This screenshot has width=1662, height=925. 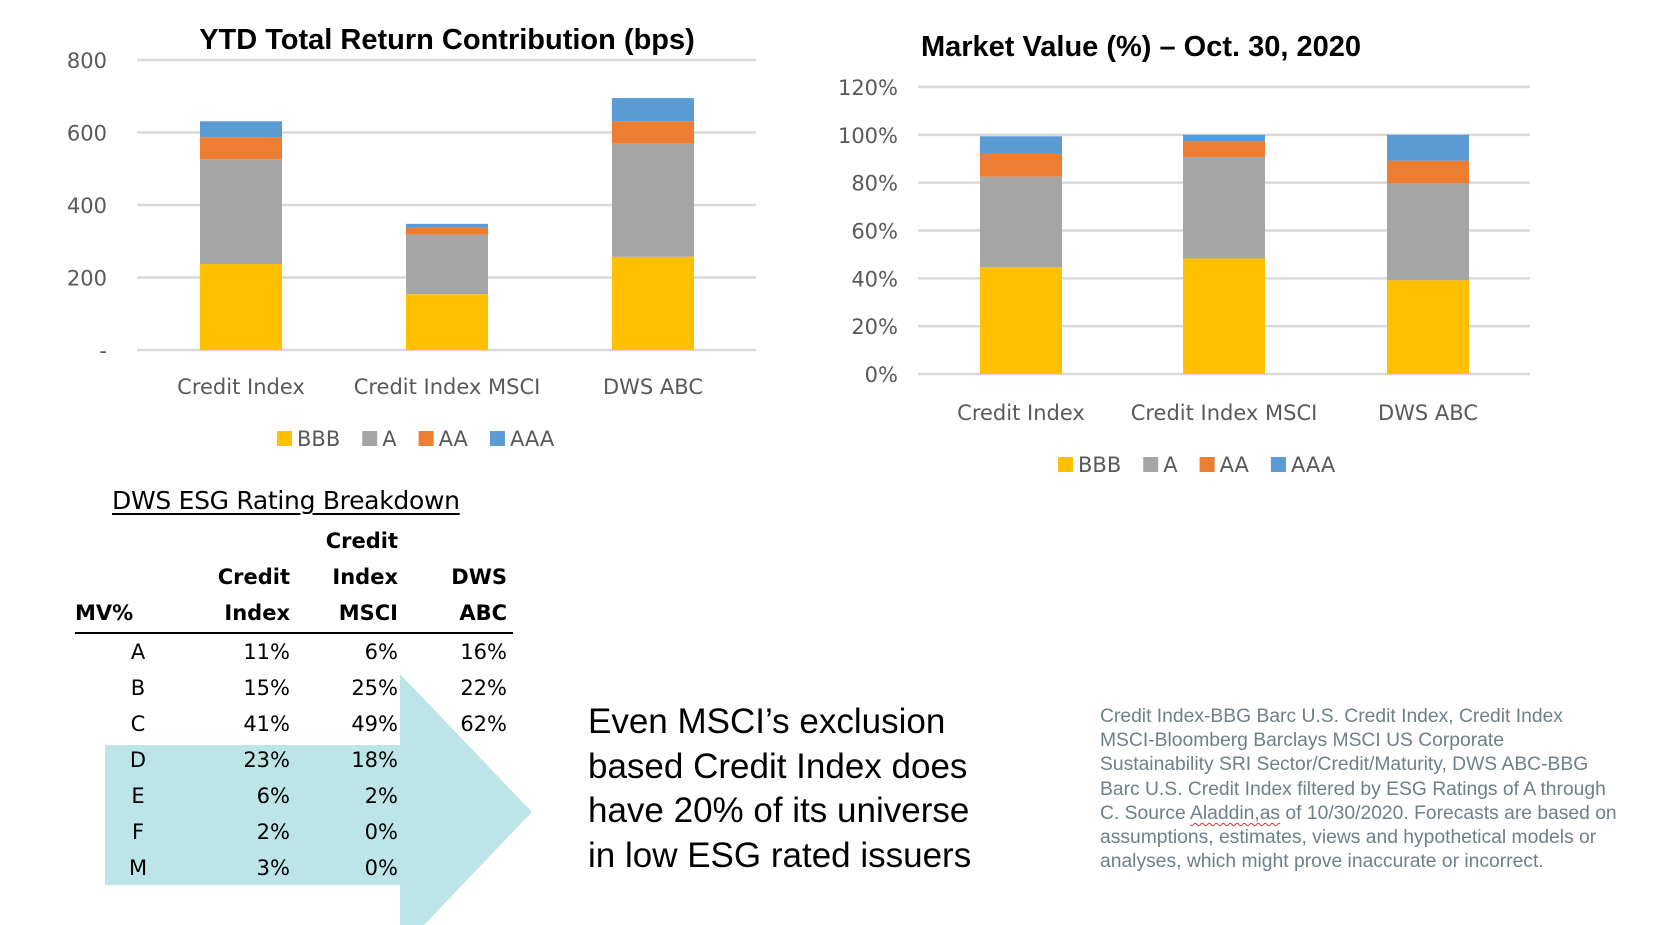 What do you see at coordinates (294, 688) in the screenshot?
I see `table-row: B 15% 25% 22%` at bounding box center [294, 688].